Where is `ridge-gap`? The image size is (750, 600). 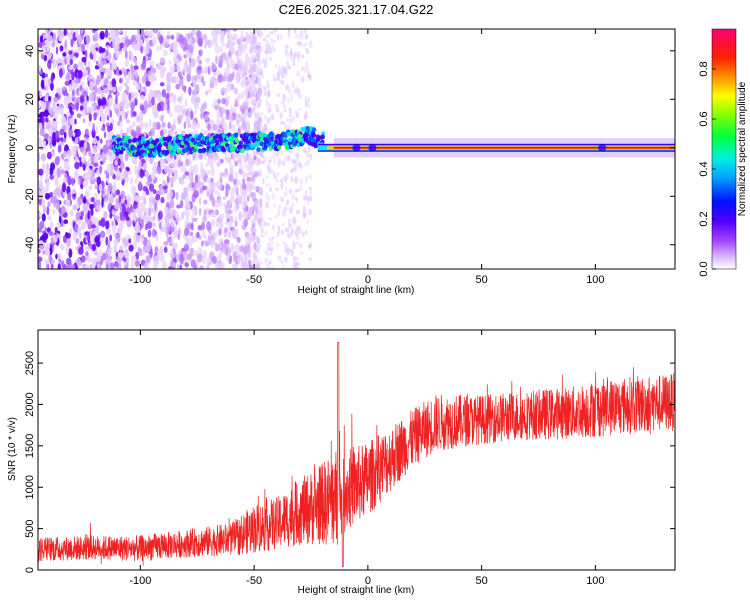
ridge-gap is located at coordinates (356, 147).